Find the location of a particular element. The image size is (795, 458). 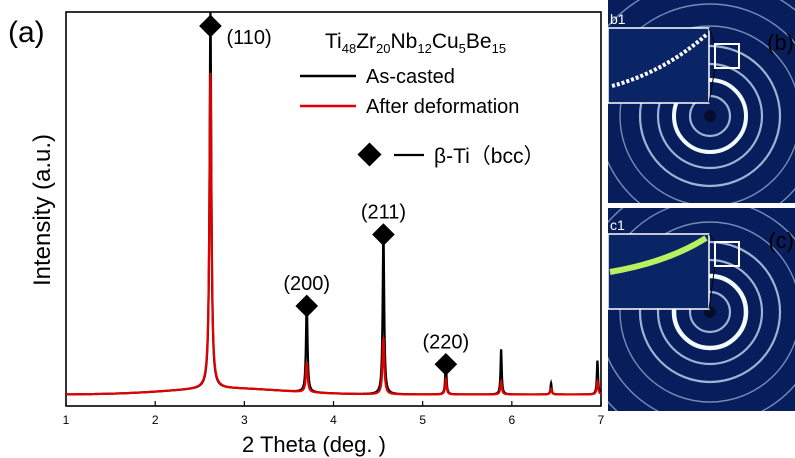

legend-label-beta-ti: β-Ti（bcc） is located at coordinates (489, 156).